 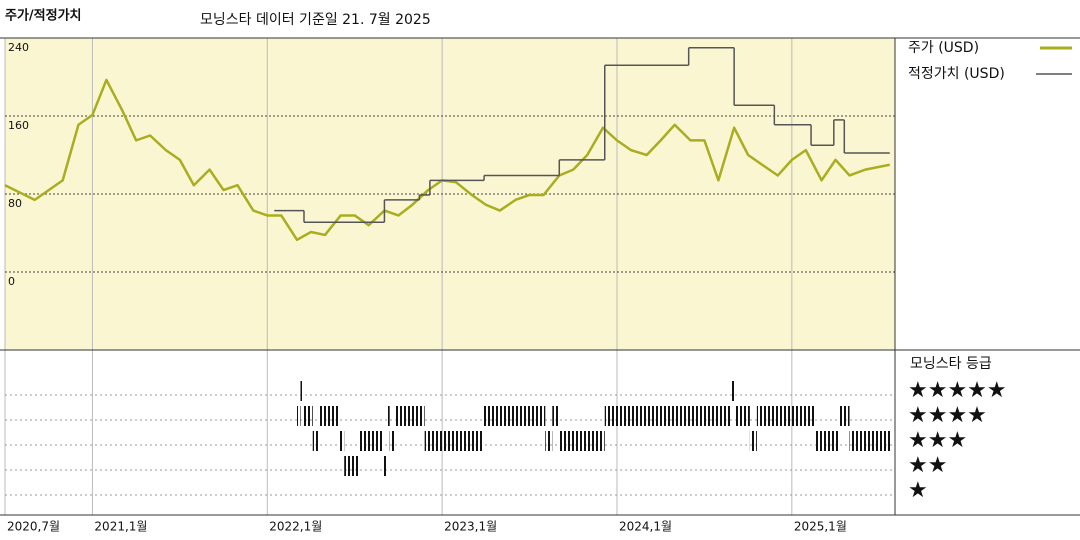 I want to click on rating-legend-label: ★★★★★, so click(x=957, y=390).